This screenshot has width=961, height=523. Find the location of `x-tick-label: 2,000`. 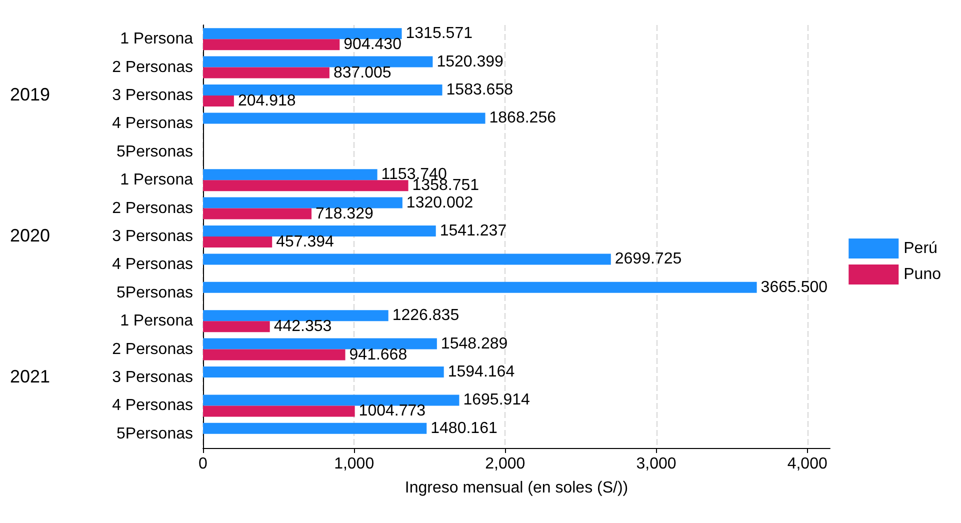

x-tick-label: 2,000 is located at coordinates (505, 464).